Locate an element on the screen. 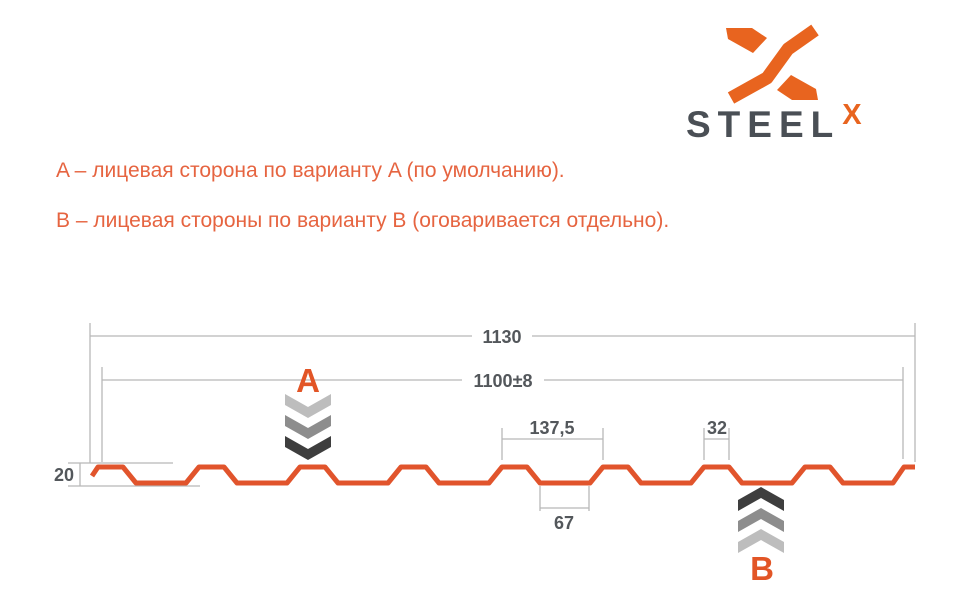  logo-arm-se is located at coordinates (797, 87).